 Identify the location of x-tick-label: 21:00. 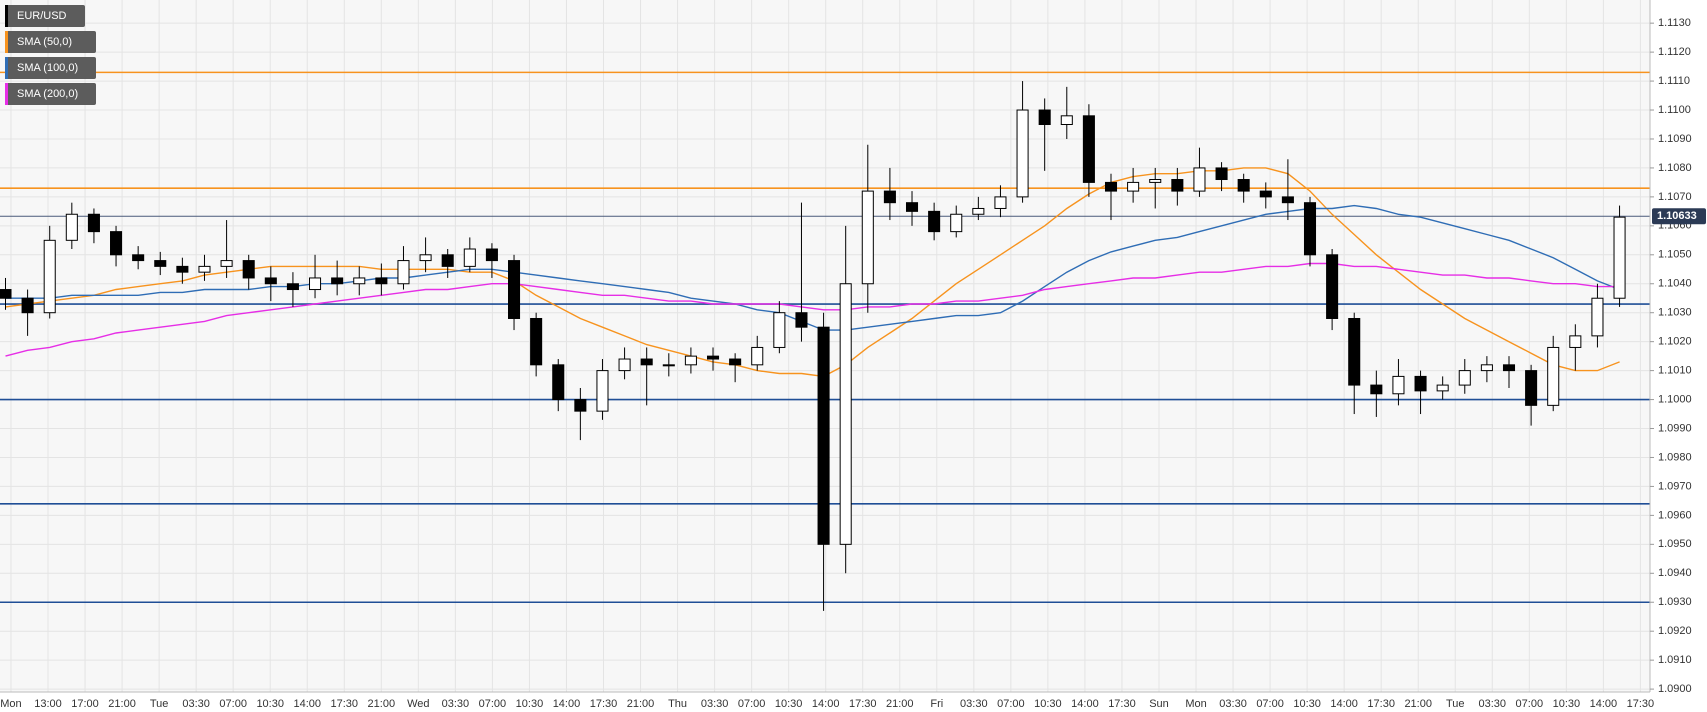
(900, 704).